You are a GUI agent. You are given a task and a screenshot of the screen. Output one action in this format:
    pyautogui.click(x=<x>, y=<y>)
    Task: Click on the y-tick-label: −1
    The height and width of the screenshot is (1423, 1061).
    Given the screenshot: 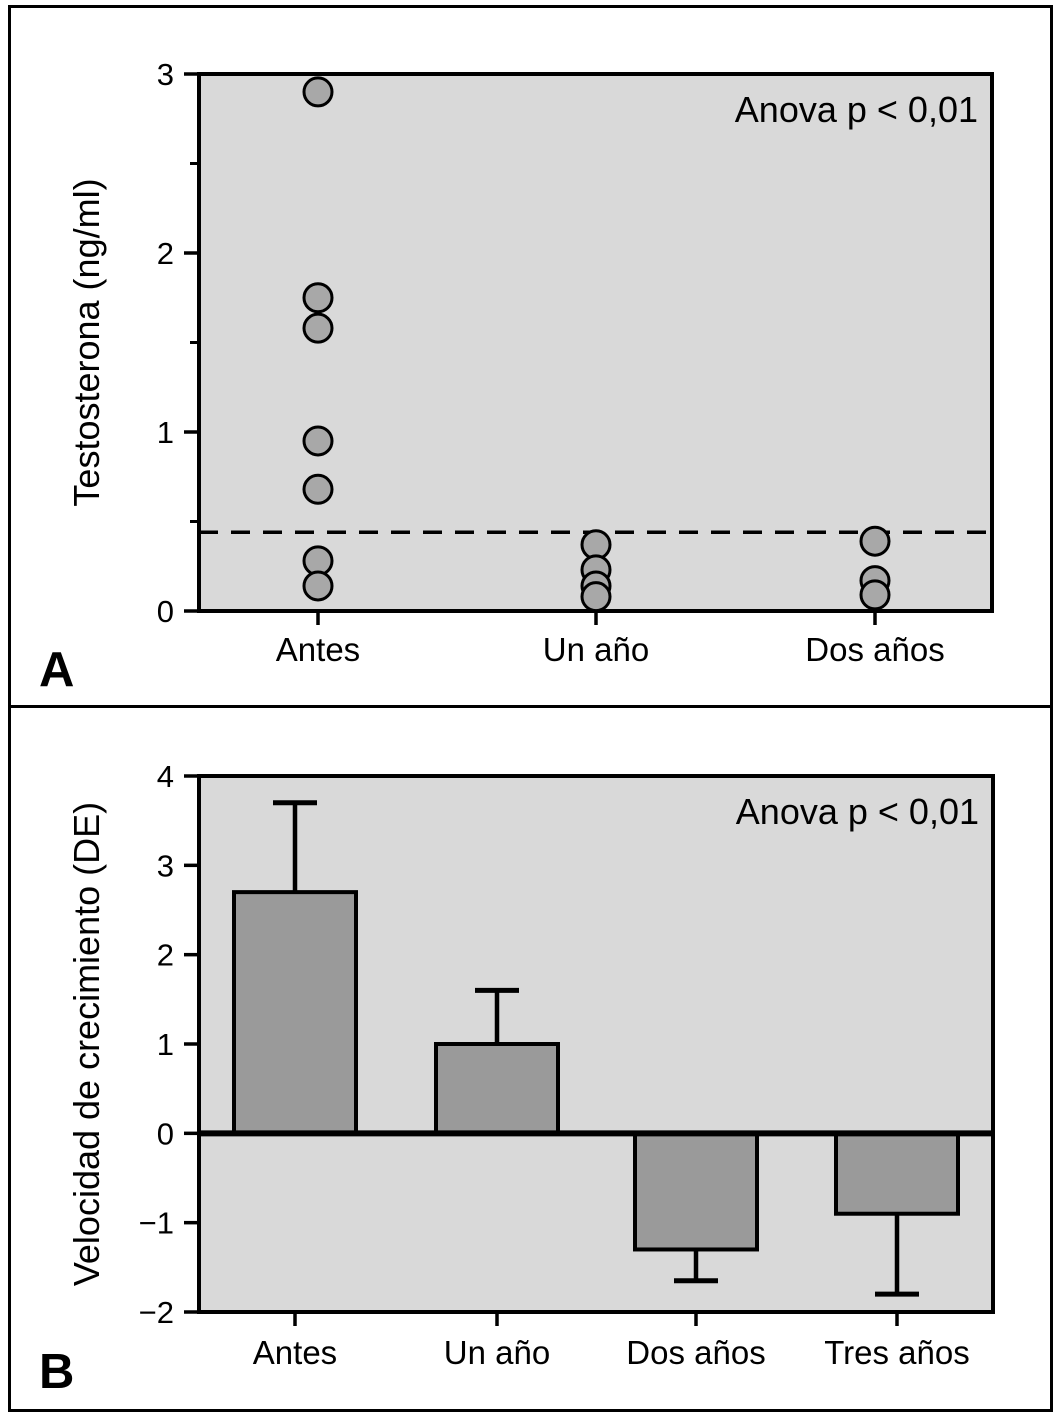 What is the action you would take?
    pyautogui.click(x=156, y=1223)
    